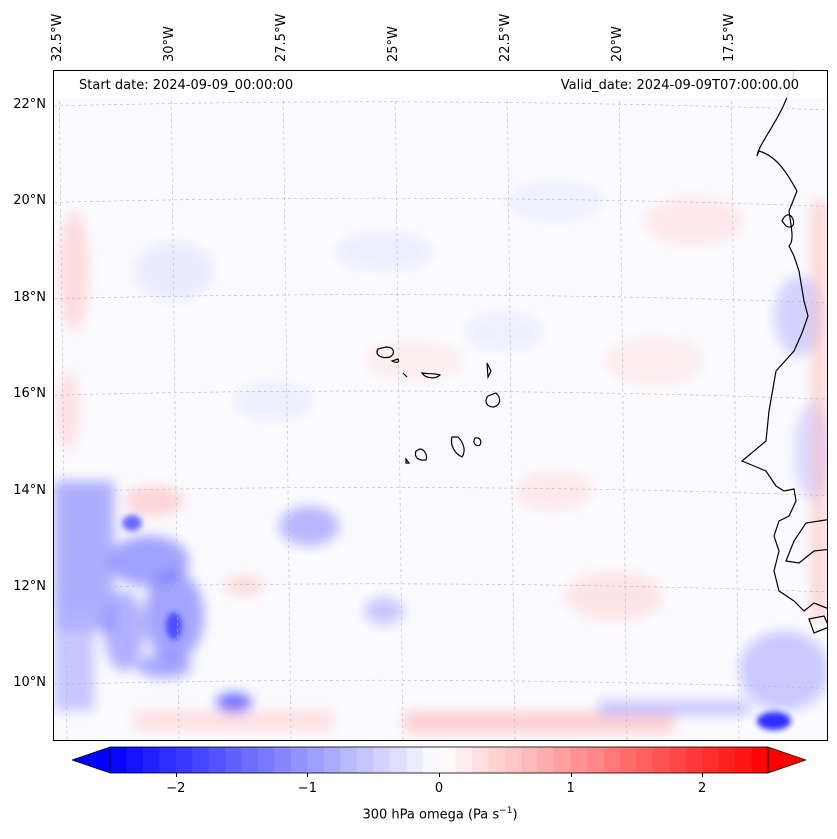 Image resolution: width=837 pixels, height=839 pixels. What do you see at coordinates (505, 37) in the screenshot?
I see `longitude-label: 22.5°W` at bounding box center [505, 37].